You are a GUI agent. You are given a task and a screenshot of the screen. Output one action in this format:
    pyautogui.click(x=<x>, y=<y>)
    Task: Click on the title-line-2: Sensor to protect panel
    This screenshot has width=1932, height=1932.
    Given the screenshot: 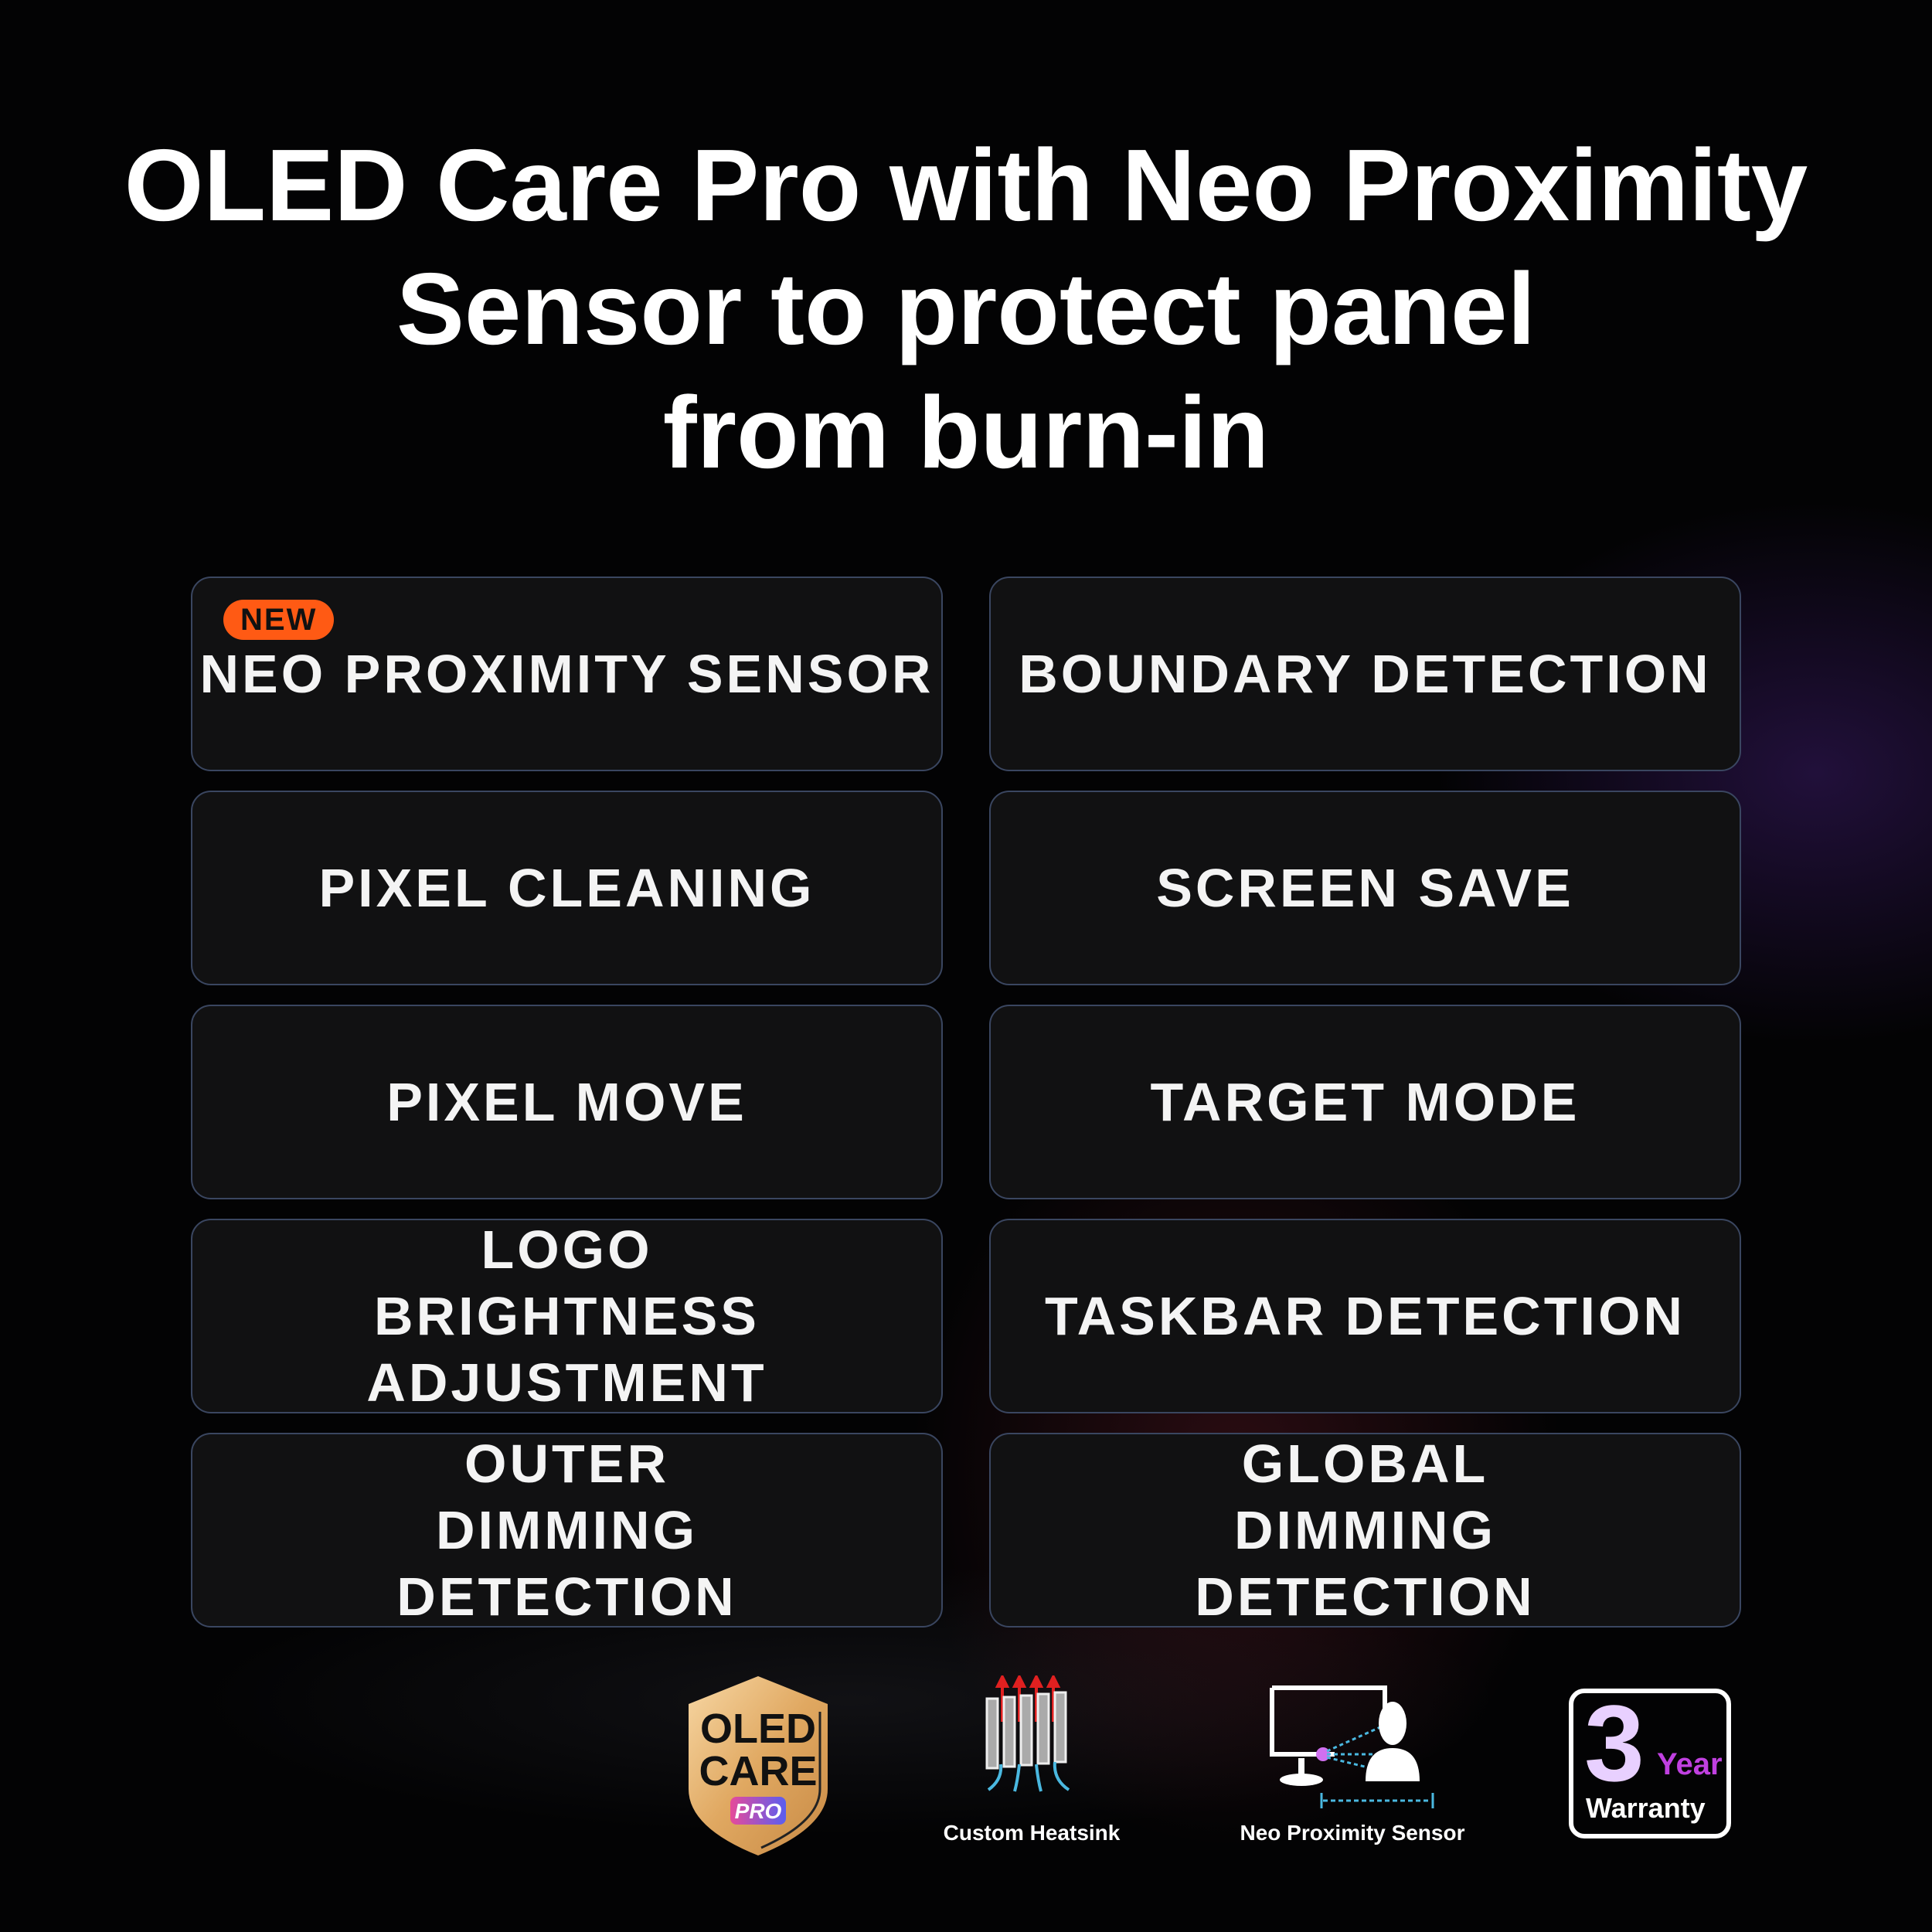 What is the action you would take?
    pyautogui.click(x=966, y=309)
    